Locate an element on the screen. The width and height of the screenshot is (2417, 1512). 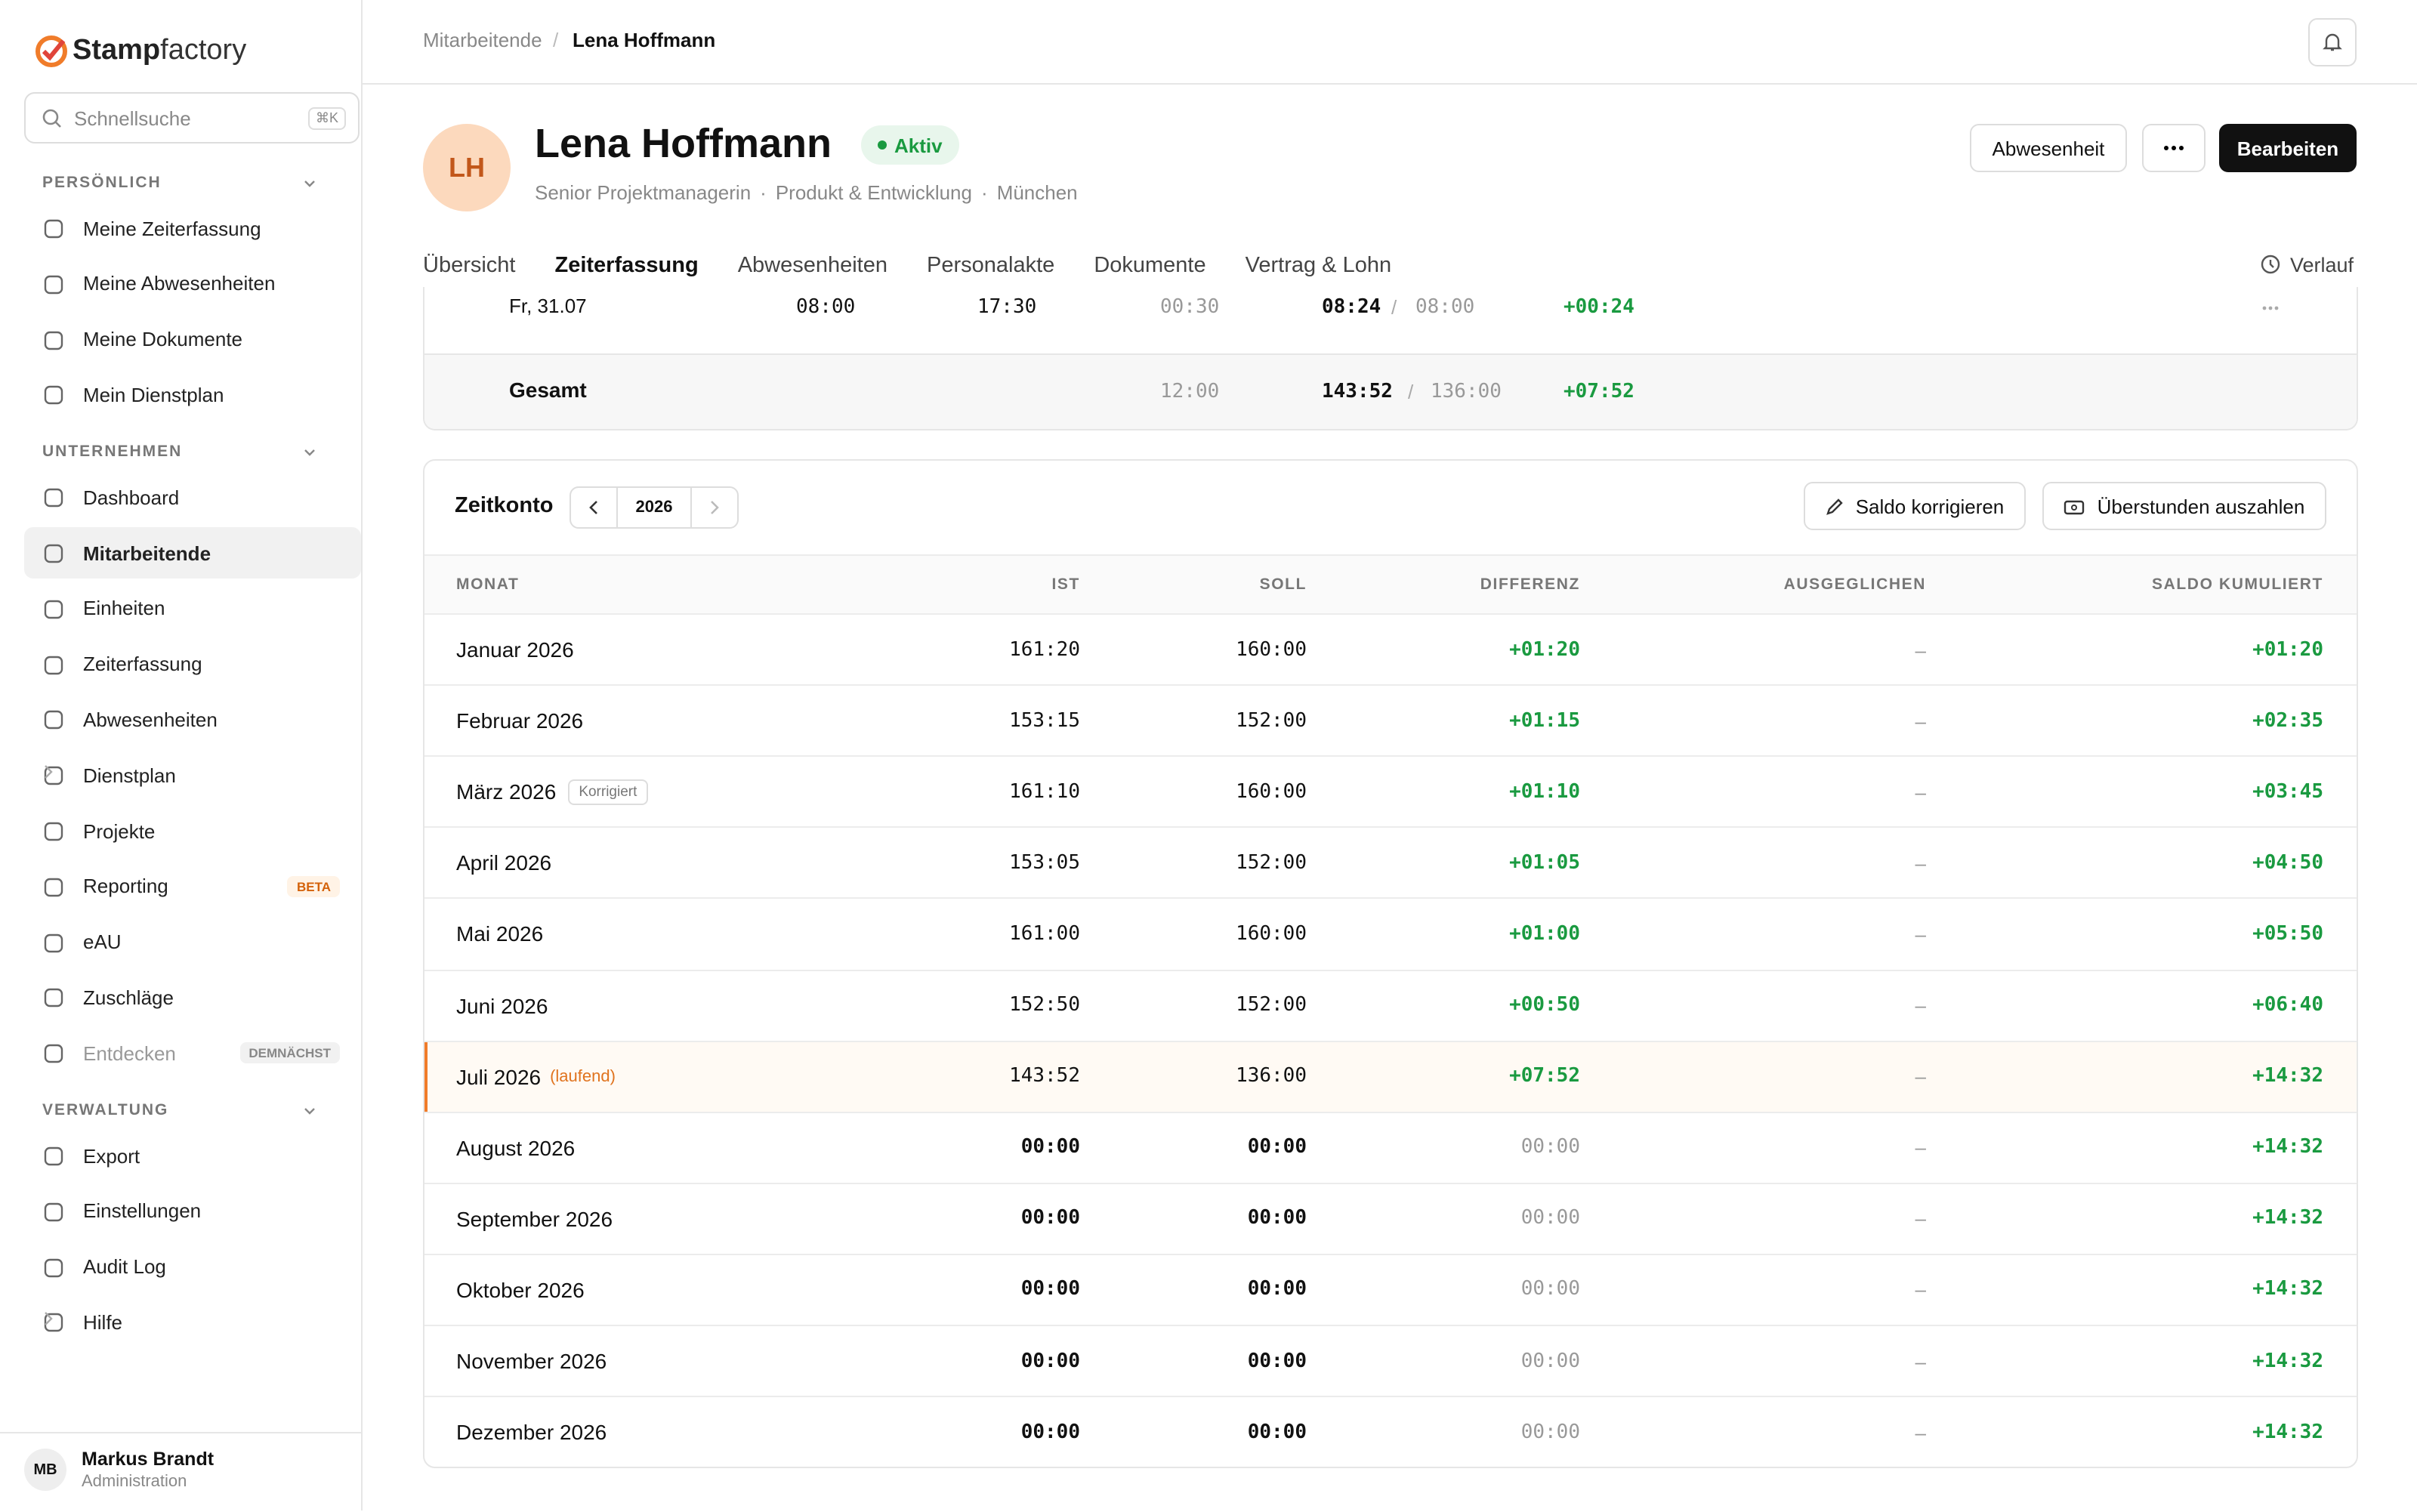
pencil-icon is located at coordinates (1834, 506).